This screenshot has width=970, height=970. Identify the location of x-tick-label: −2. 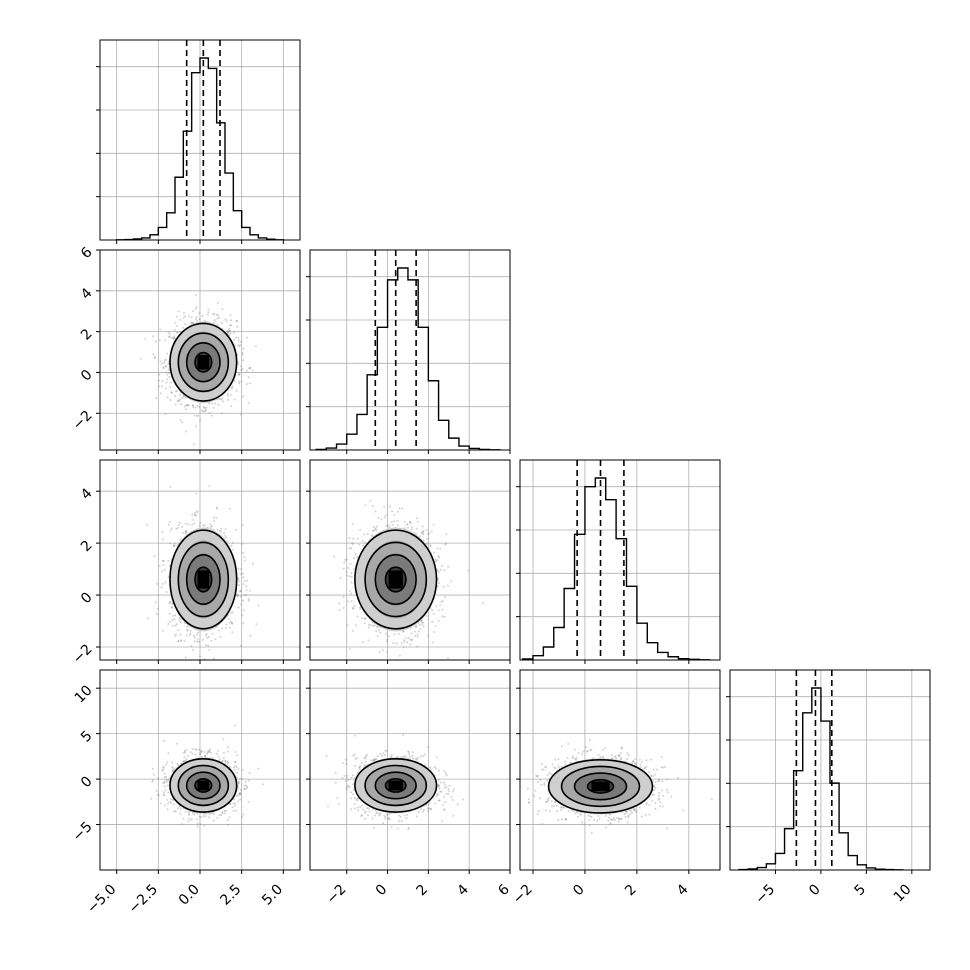
(337, 895).